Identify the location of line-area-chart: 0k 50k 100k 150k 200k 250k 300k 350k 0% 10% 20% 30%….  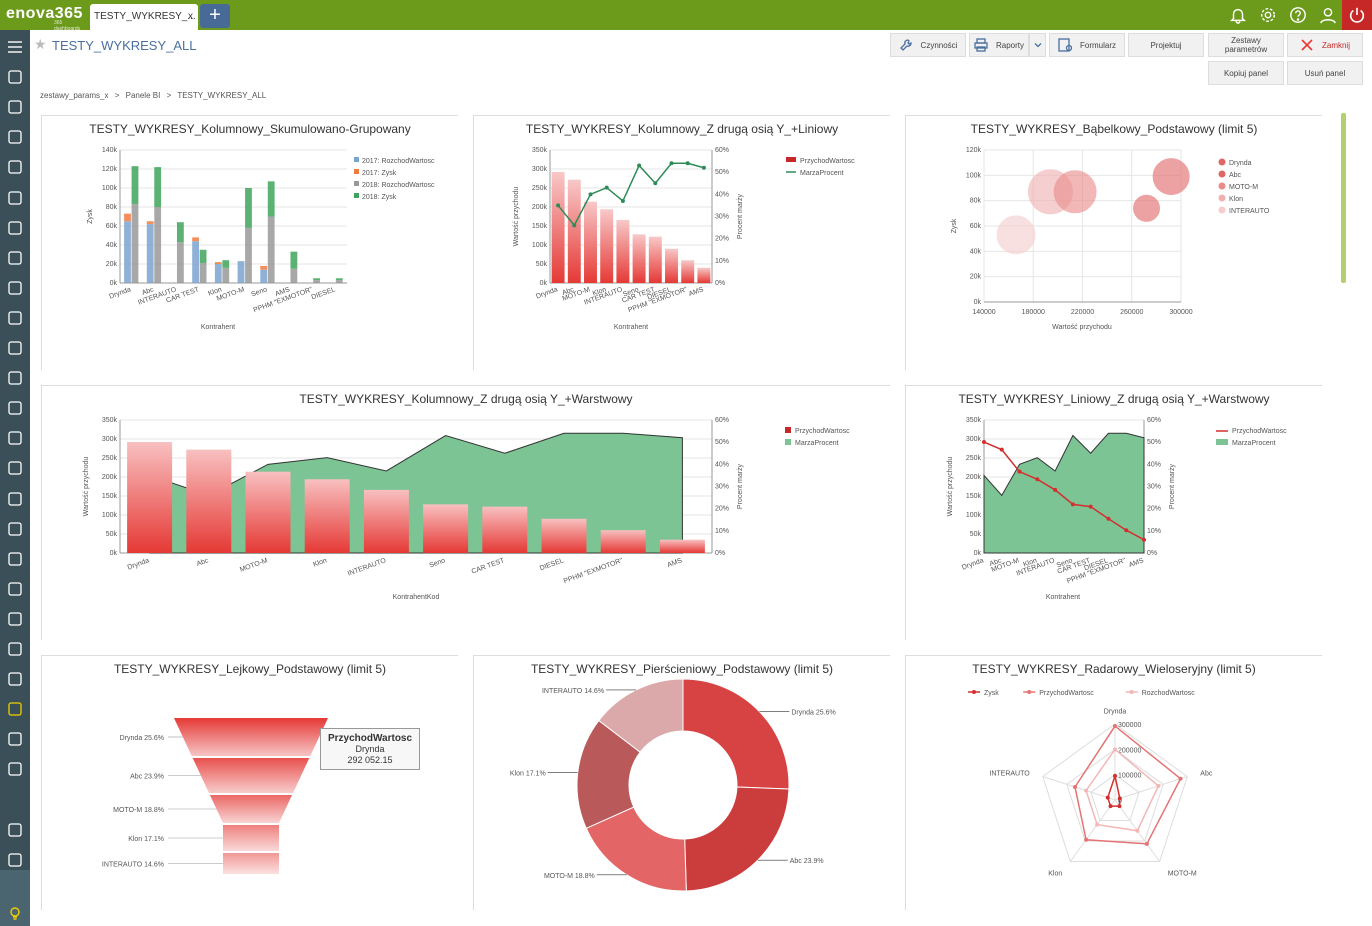
(1117, 509).